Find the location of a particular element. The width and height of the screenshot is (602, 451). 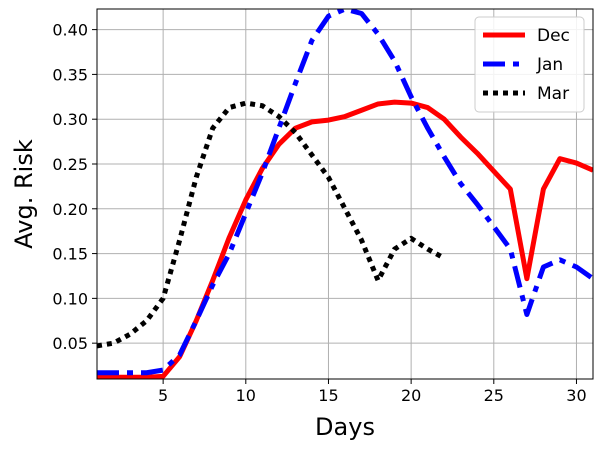

y-tick-label: 0.10 is located at coordinates (70, 298).